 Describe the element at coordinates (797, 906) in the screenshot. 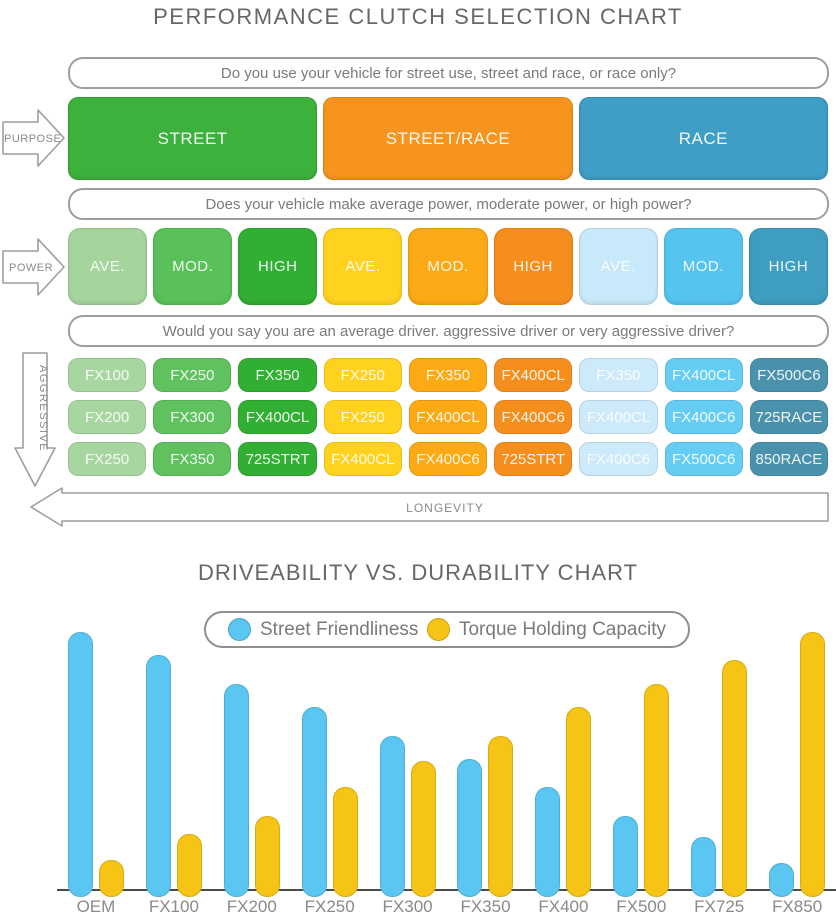

I see `x-axis-label-fx850: FX850` at that location.